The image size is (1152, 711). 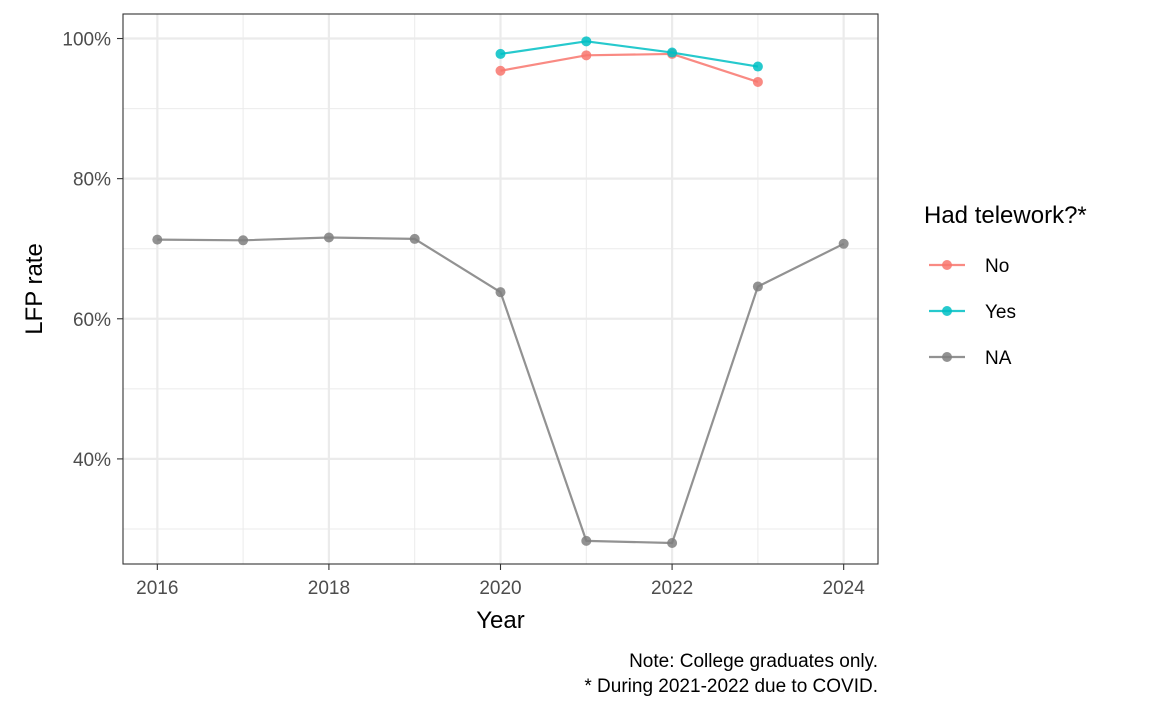 I want to click on legend-label: Yes, so click(x=1000, y=312).